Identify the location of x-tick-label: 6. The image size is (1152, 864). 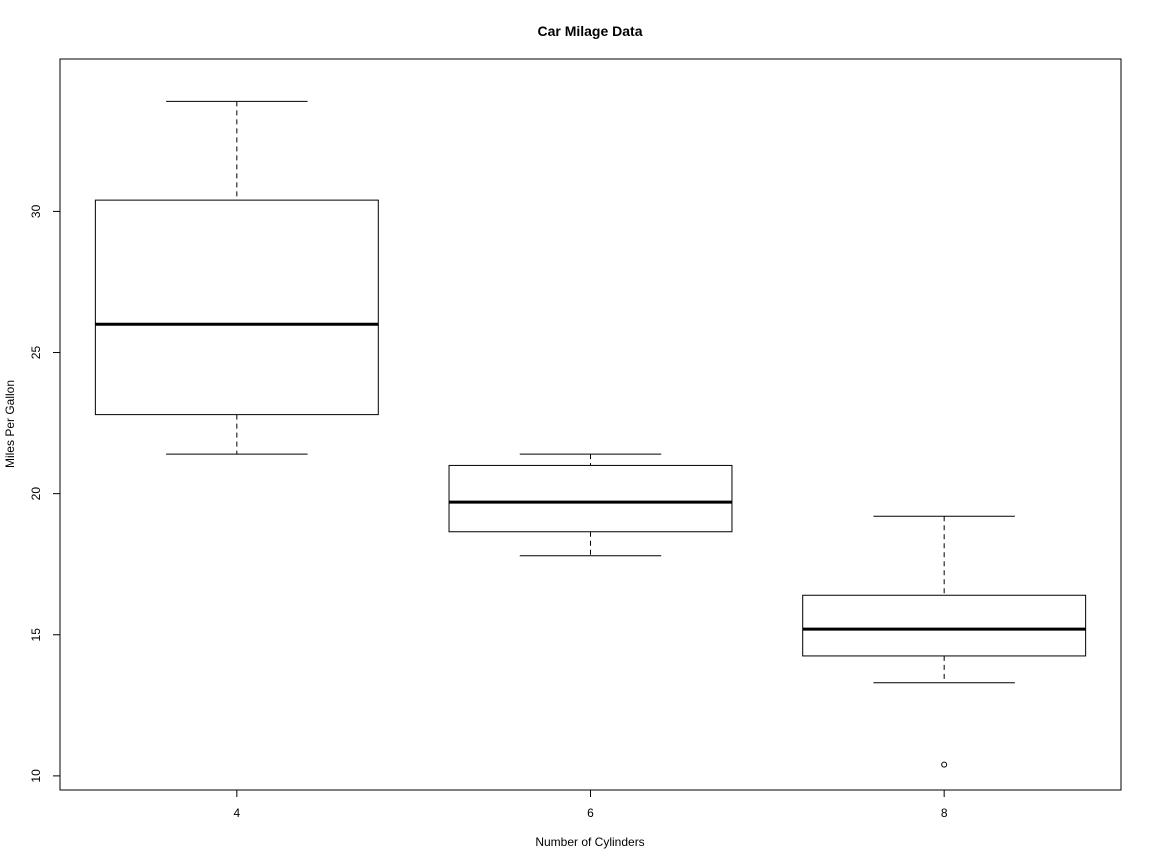
(590, 813).